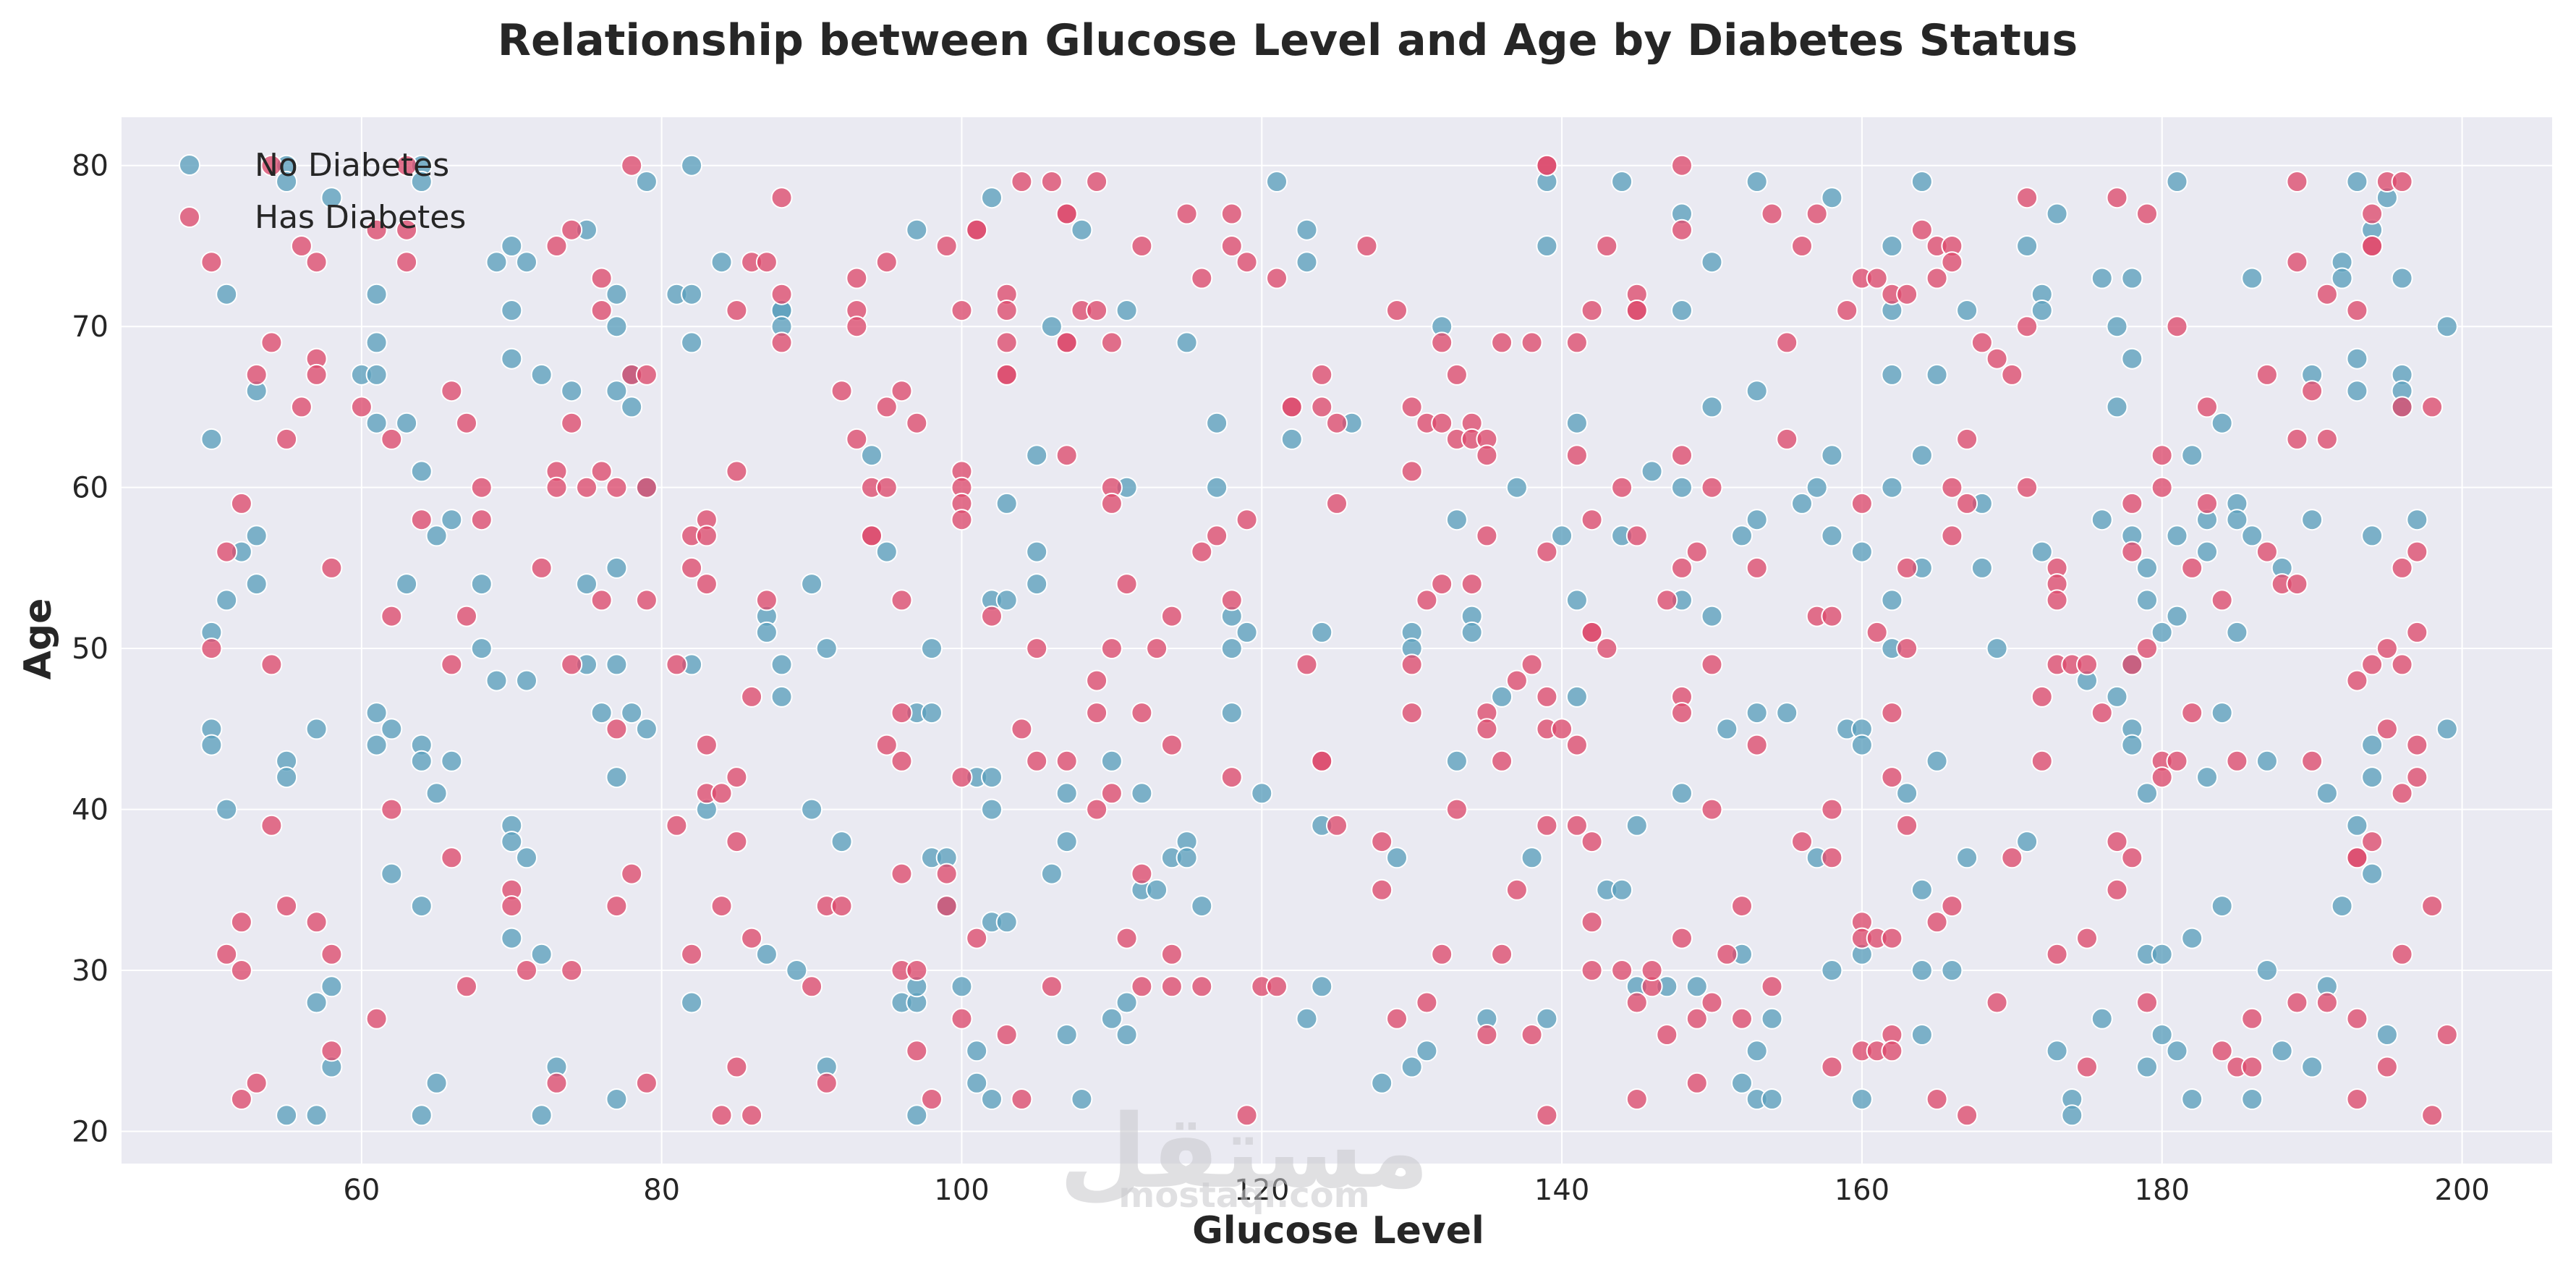 The image size is (2576, 1275). What do you see at coordinates (189, 217) in the screenshot?
I see `legend-marker` at bounding box center [189, 217].